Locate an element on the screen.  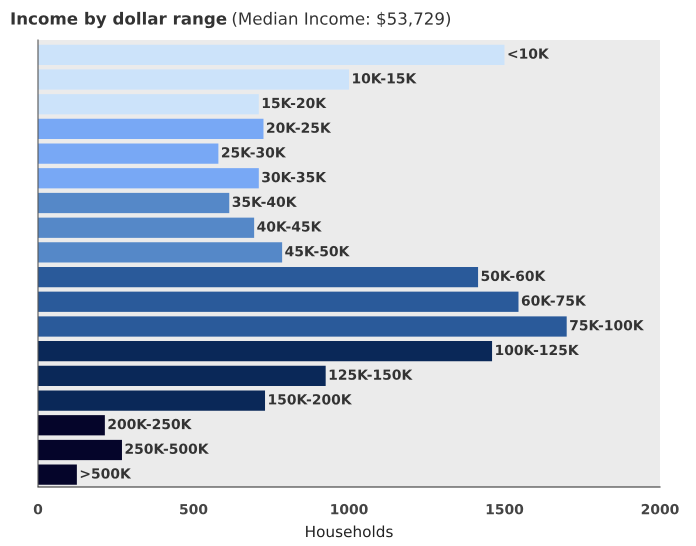
y-tick-label: 200K-250K is located at coordinates (150, 424).